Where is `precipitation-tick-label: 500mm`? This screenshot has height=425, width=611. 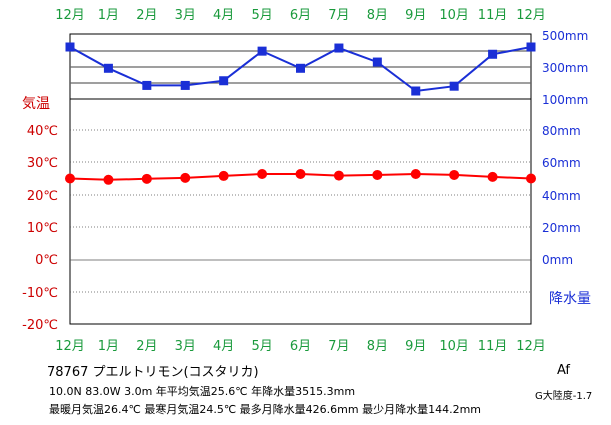 precipitation-tick-label: 500mm is located at coordinates (565, 36).